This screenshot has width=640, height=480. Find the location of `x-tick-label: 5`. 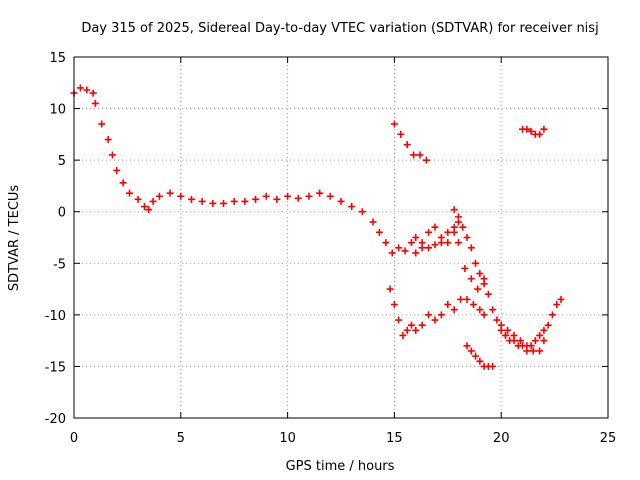

x-tick-label: 5 is located at coordinates (181, 438).